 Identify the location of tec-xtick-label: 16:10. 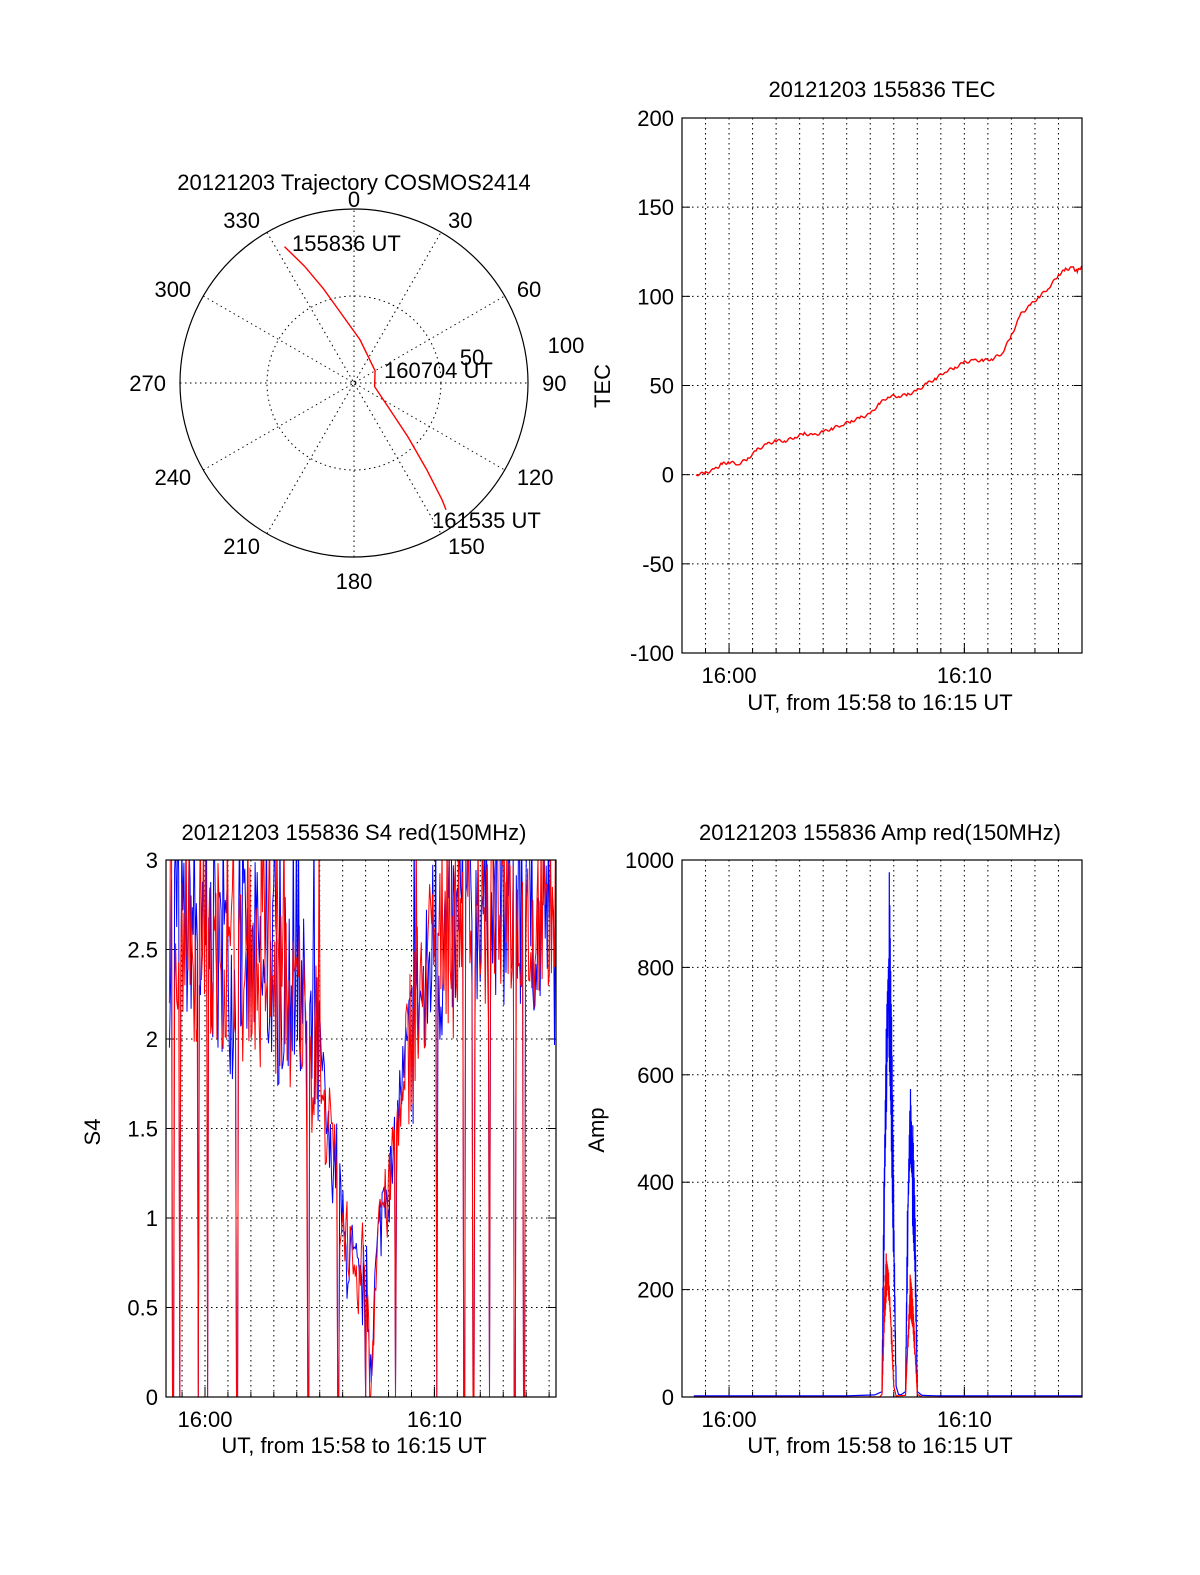
(964, 675).